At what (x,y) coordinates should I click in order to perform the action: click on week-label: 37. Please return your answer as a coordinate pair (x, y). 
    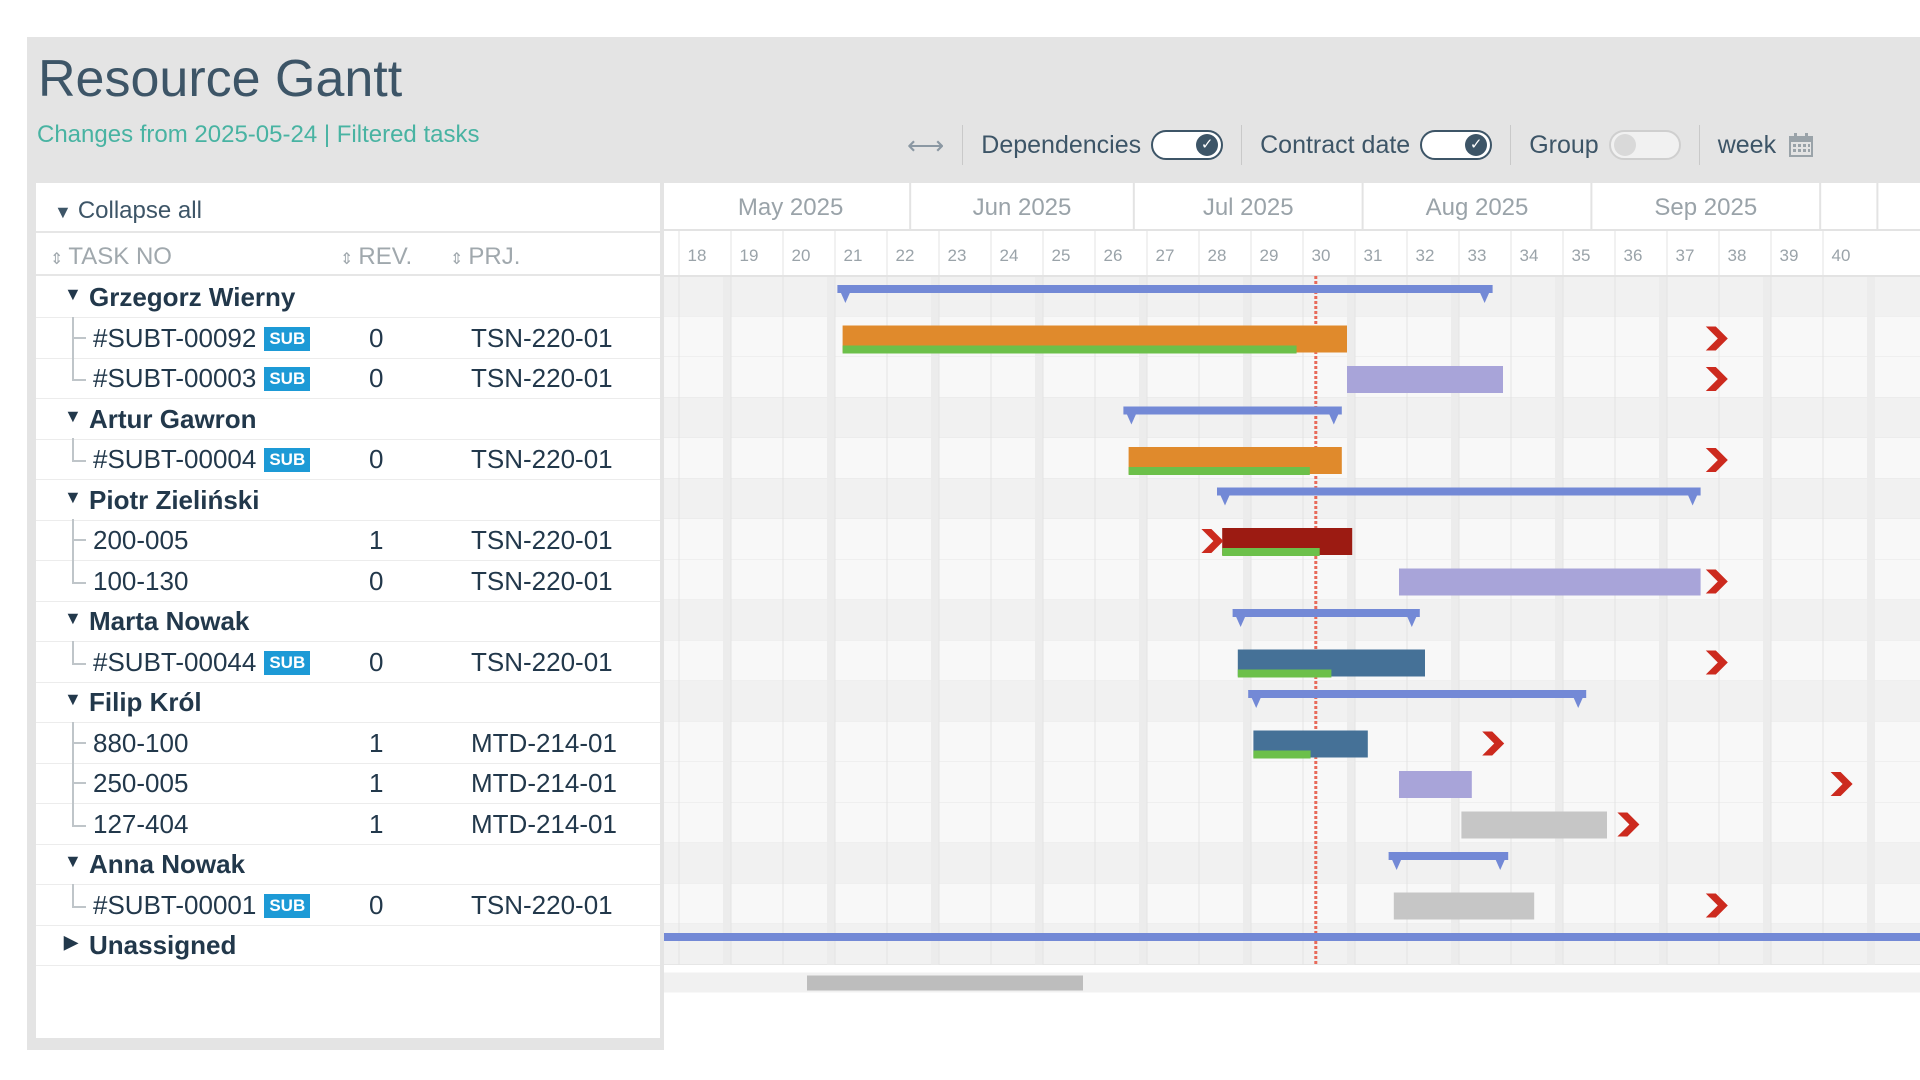
    Looking at the image, I should click on (1685, 255).